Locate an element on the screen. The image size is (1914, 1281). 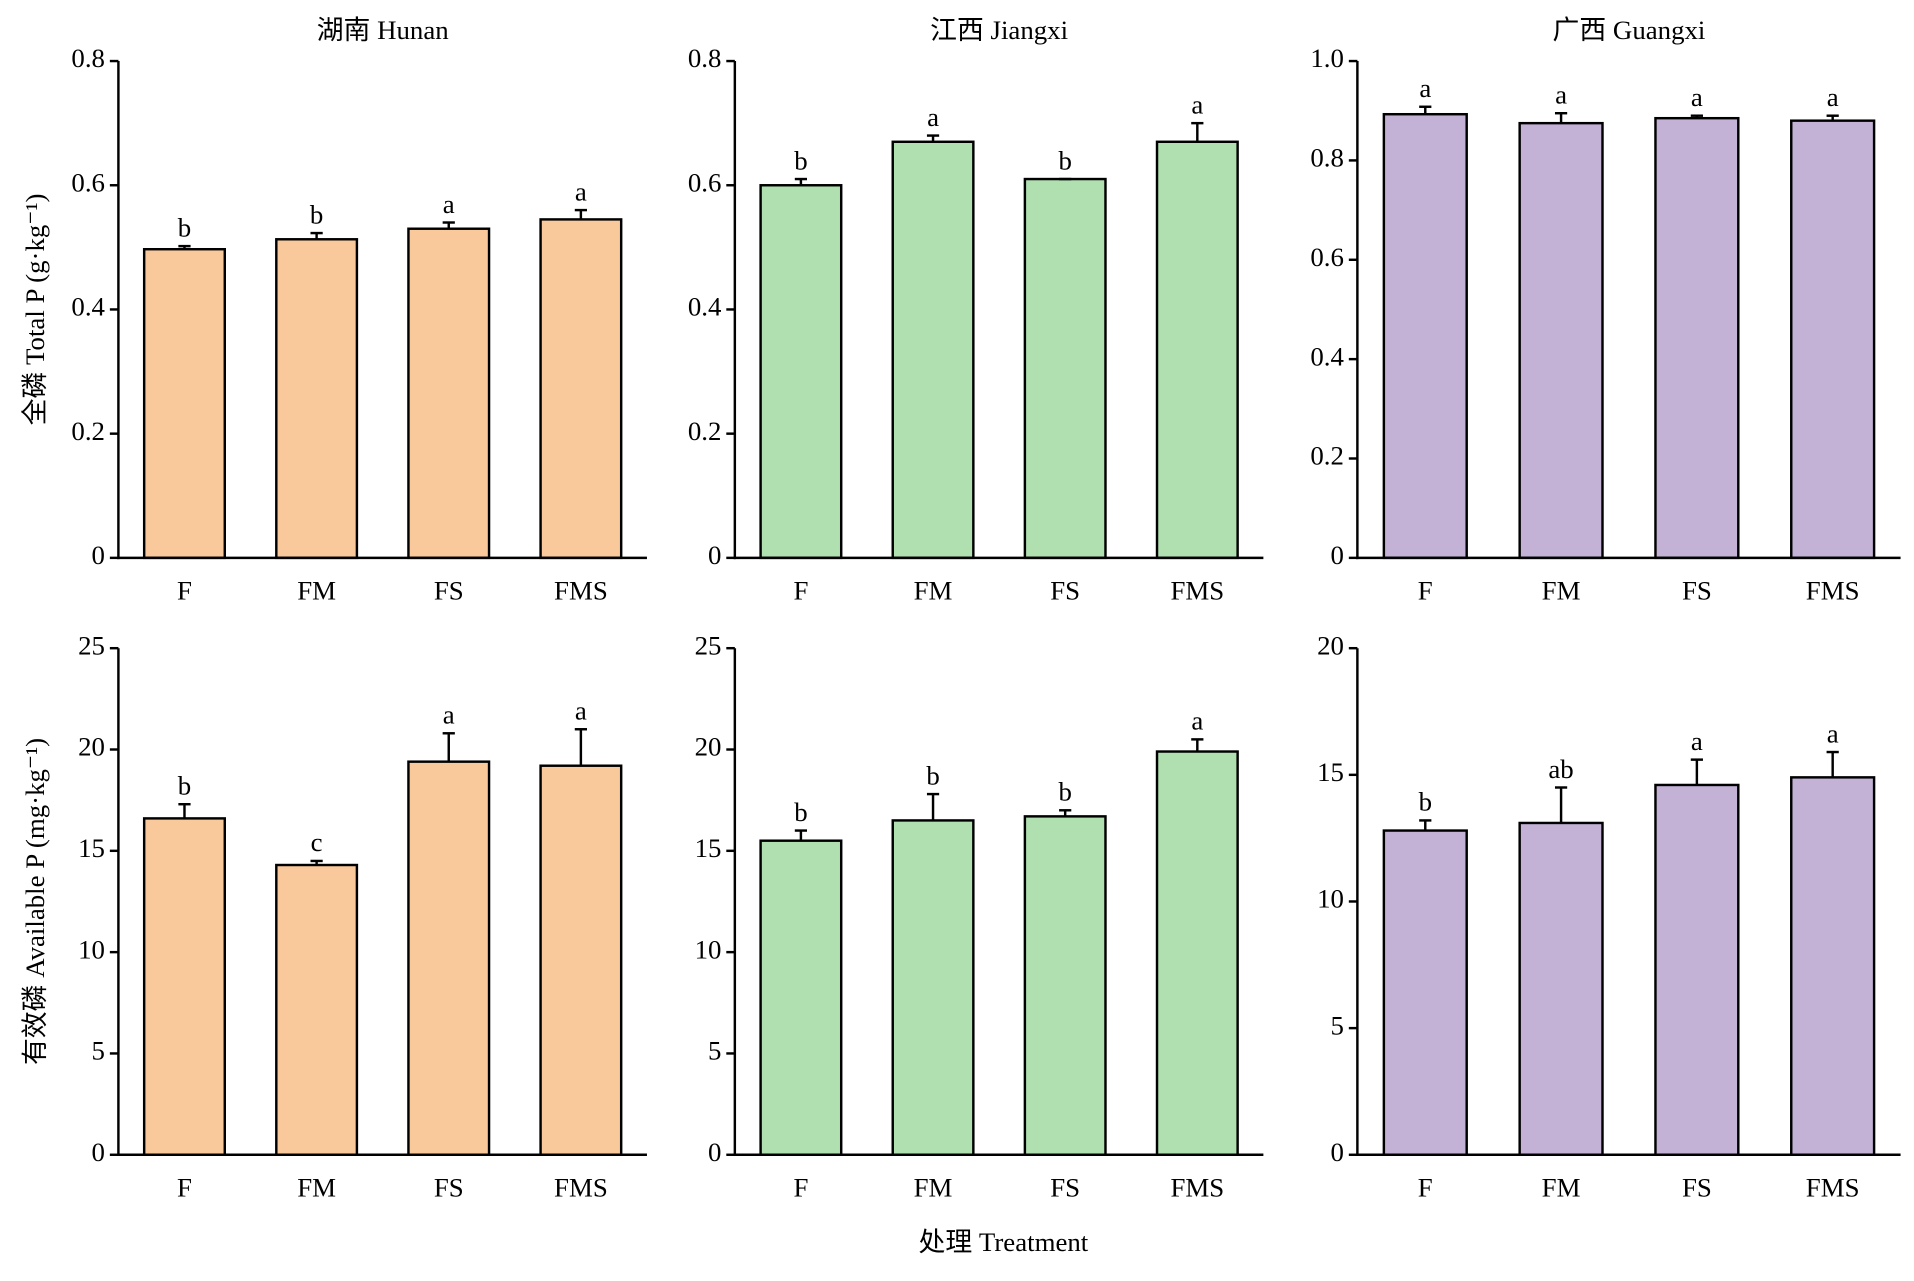
y-axis-label: 全磷 Total P (g·kg⁻¹) is located at coordinates (35, 310).